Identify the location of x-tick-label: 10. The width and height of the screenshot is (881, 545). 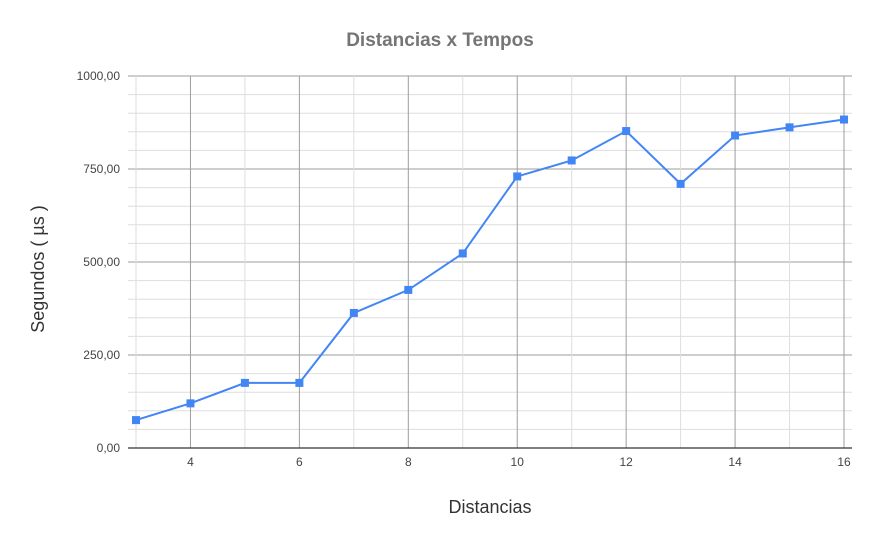
(518, 462).